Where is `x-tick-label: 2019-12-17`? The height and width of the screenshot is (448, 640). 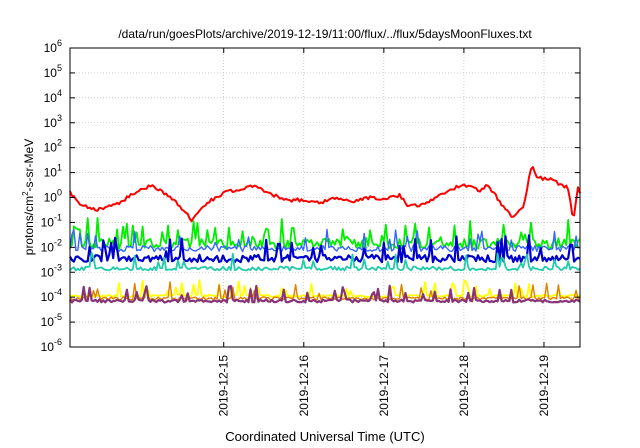
x-tick-label: 2019-12-17 is located at coordinates (384, 386).